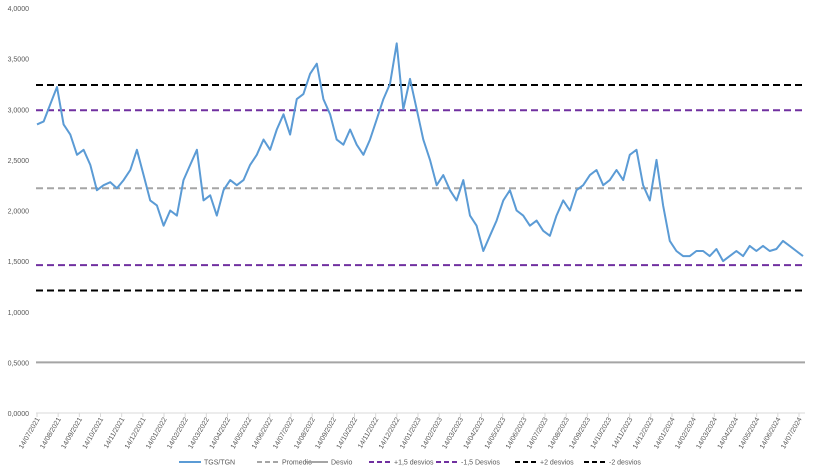  I want to click on x-tick-label: 14/04/2024, so click(729, 433).